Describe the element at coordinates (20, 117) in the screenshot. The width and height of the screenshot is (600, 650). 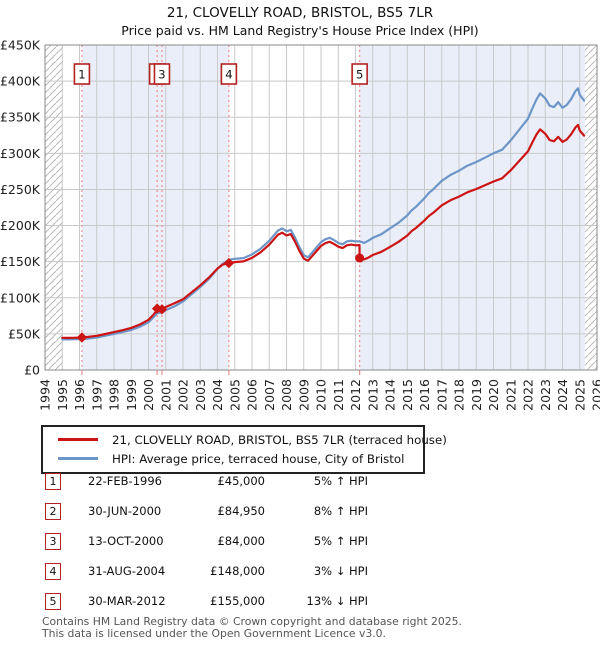
I see `y-axis-tick-label: £350K` at that location.